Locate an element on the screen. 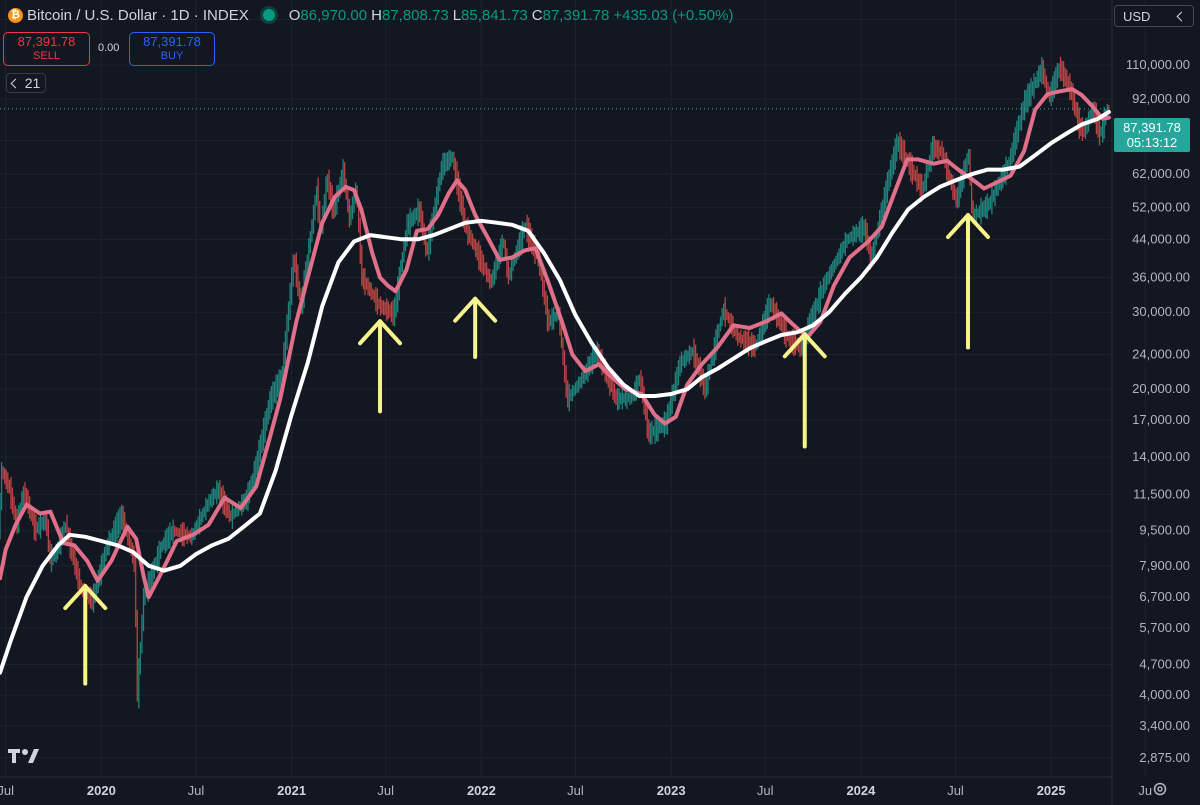 This screenshot has width=1200, height=805. bitcoin-icon: ₿ is located at coordinates (15, 15).